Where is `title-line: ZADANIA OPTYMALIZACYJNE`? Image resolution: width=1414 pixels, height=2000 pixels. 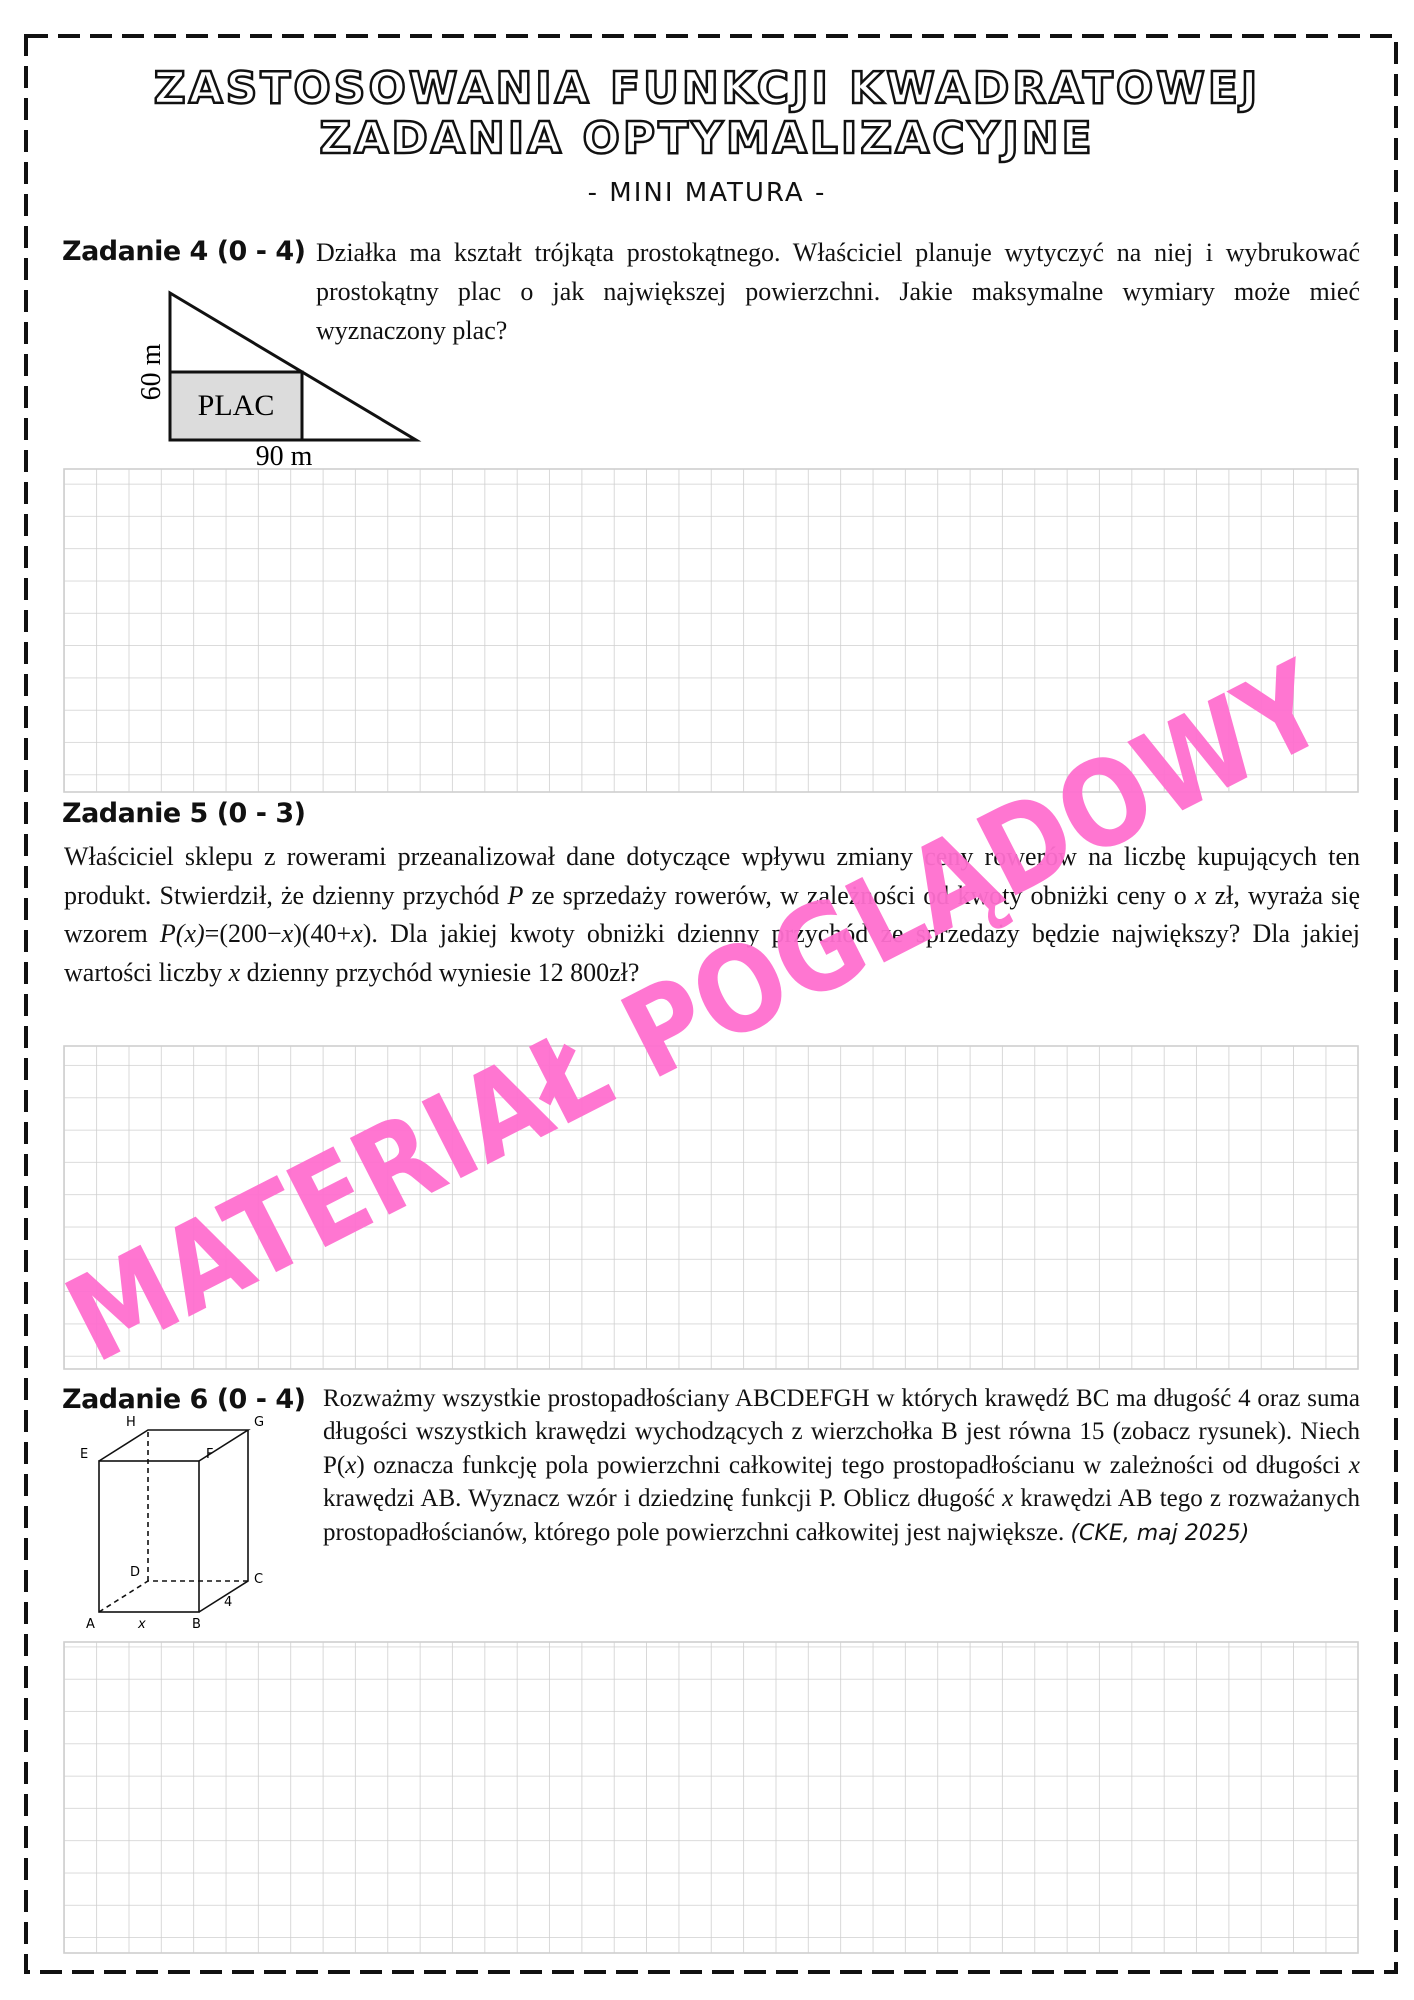 title-line: ZADANIA OPTYMALIZACYJNE is located at coordinates (706, 138).